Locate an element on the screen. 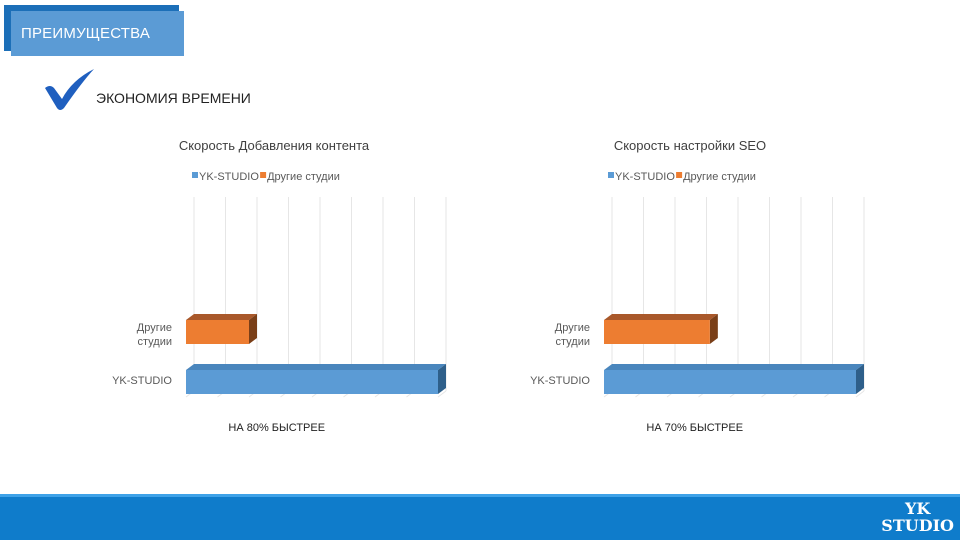  footer-accent is located at coordinates (480, 495).